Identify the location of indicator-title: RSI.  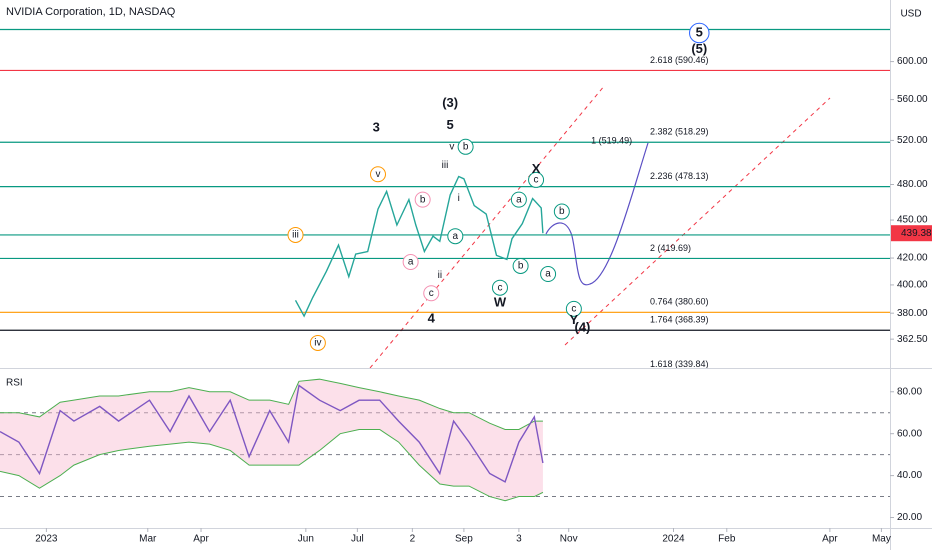
(14, 383).